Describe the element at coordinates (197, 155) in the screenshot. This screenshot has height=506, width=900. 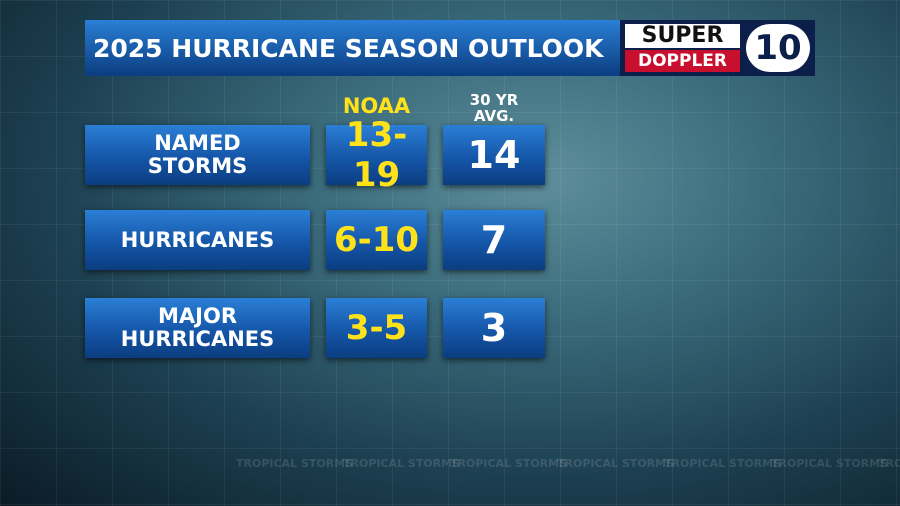
I see `row-label: NAMED STORMS` at that location.